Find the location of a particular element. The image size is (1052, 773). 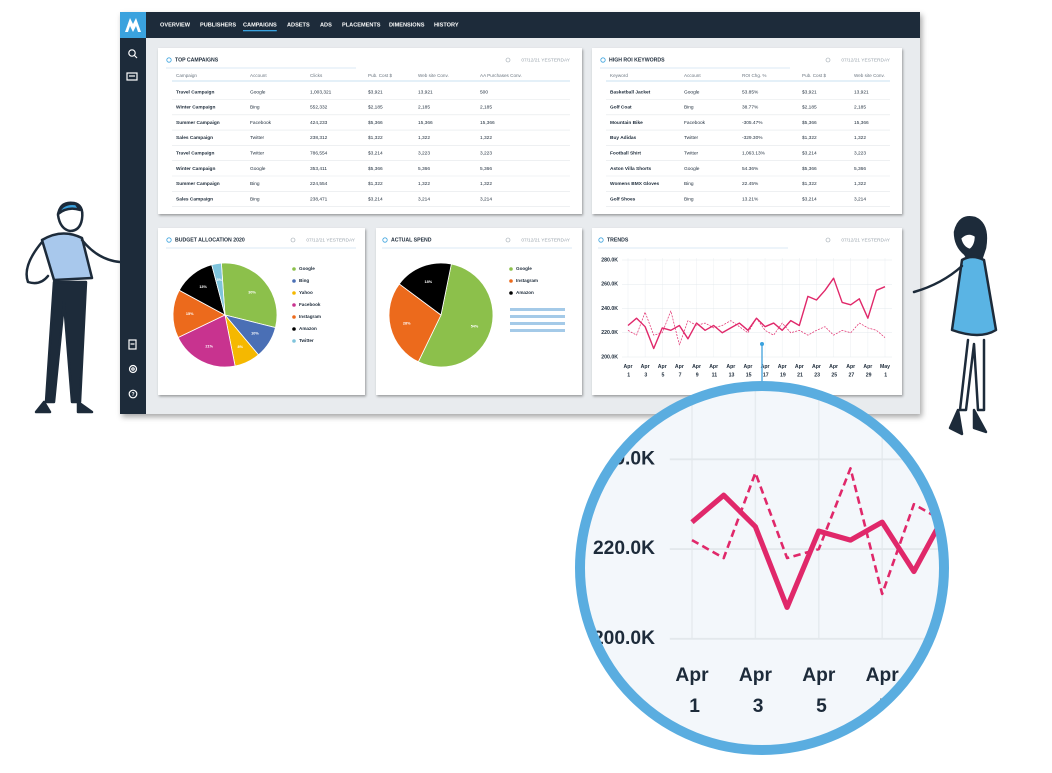

table-cell: 500 is located at coordinates (484, 92).